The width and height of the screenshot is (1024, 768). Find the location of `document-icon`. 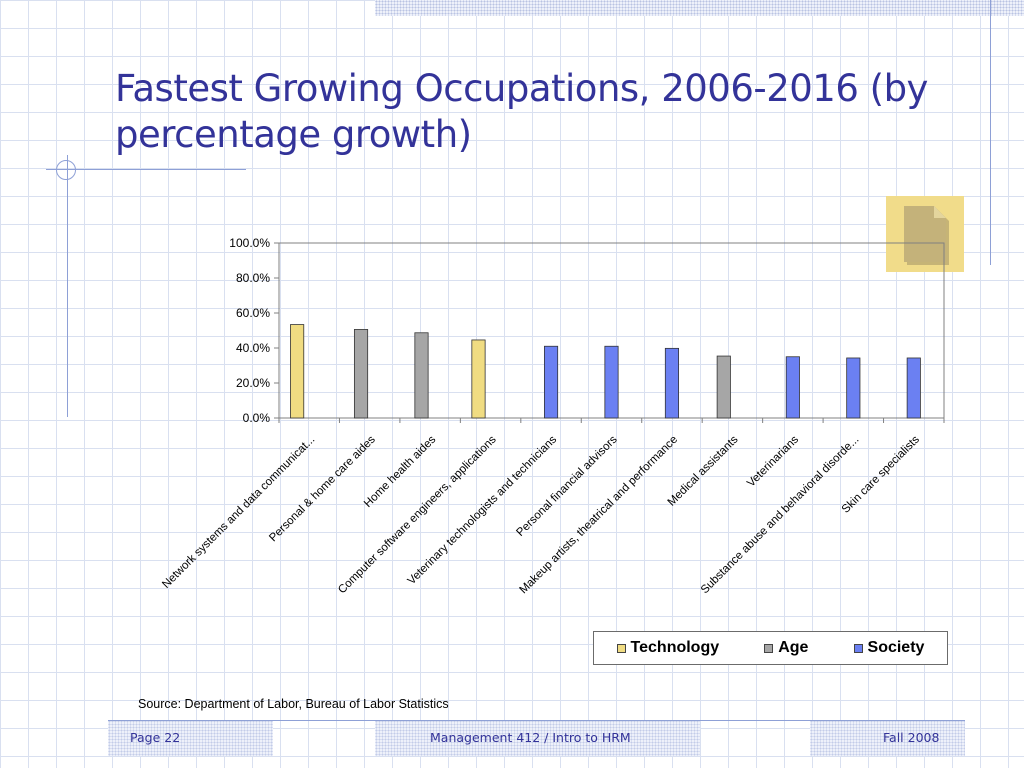

document-icon is located at coordinates (925, 234).